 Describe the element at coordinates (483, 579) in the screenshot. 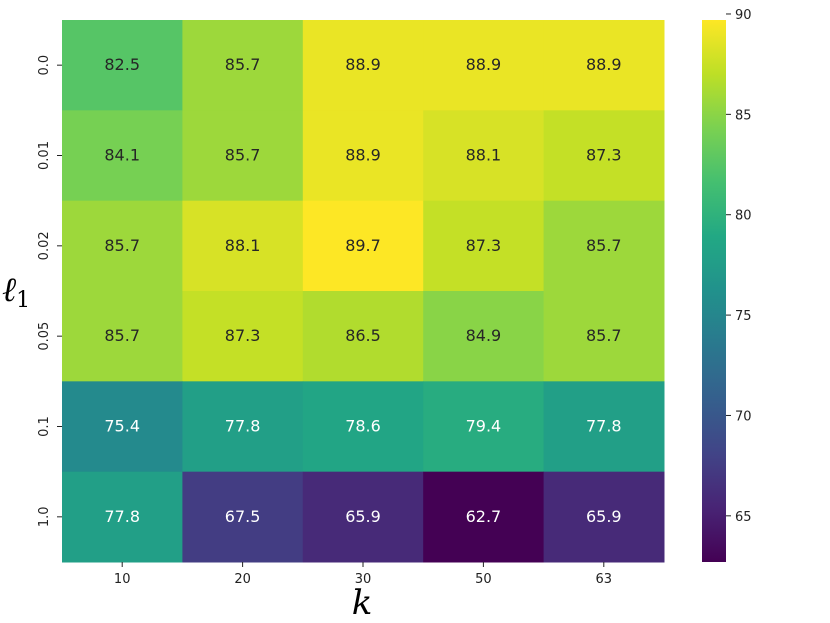

I see `x-tick-label: 50` at that location.